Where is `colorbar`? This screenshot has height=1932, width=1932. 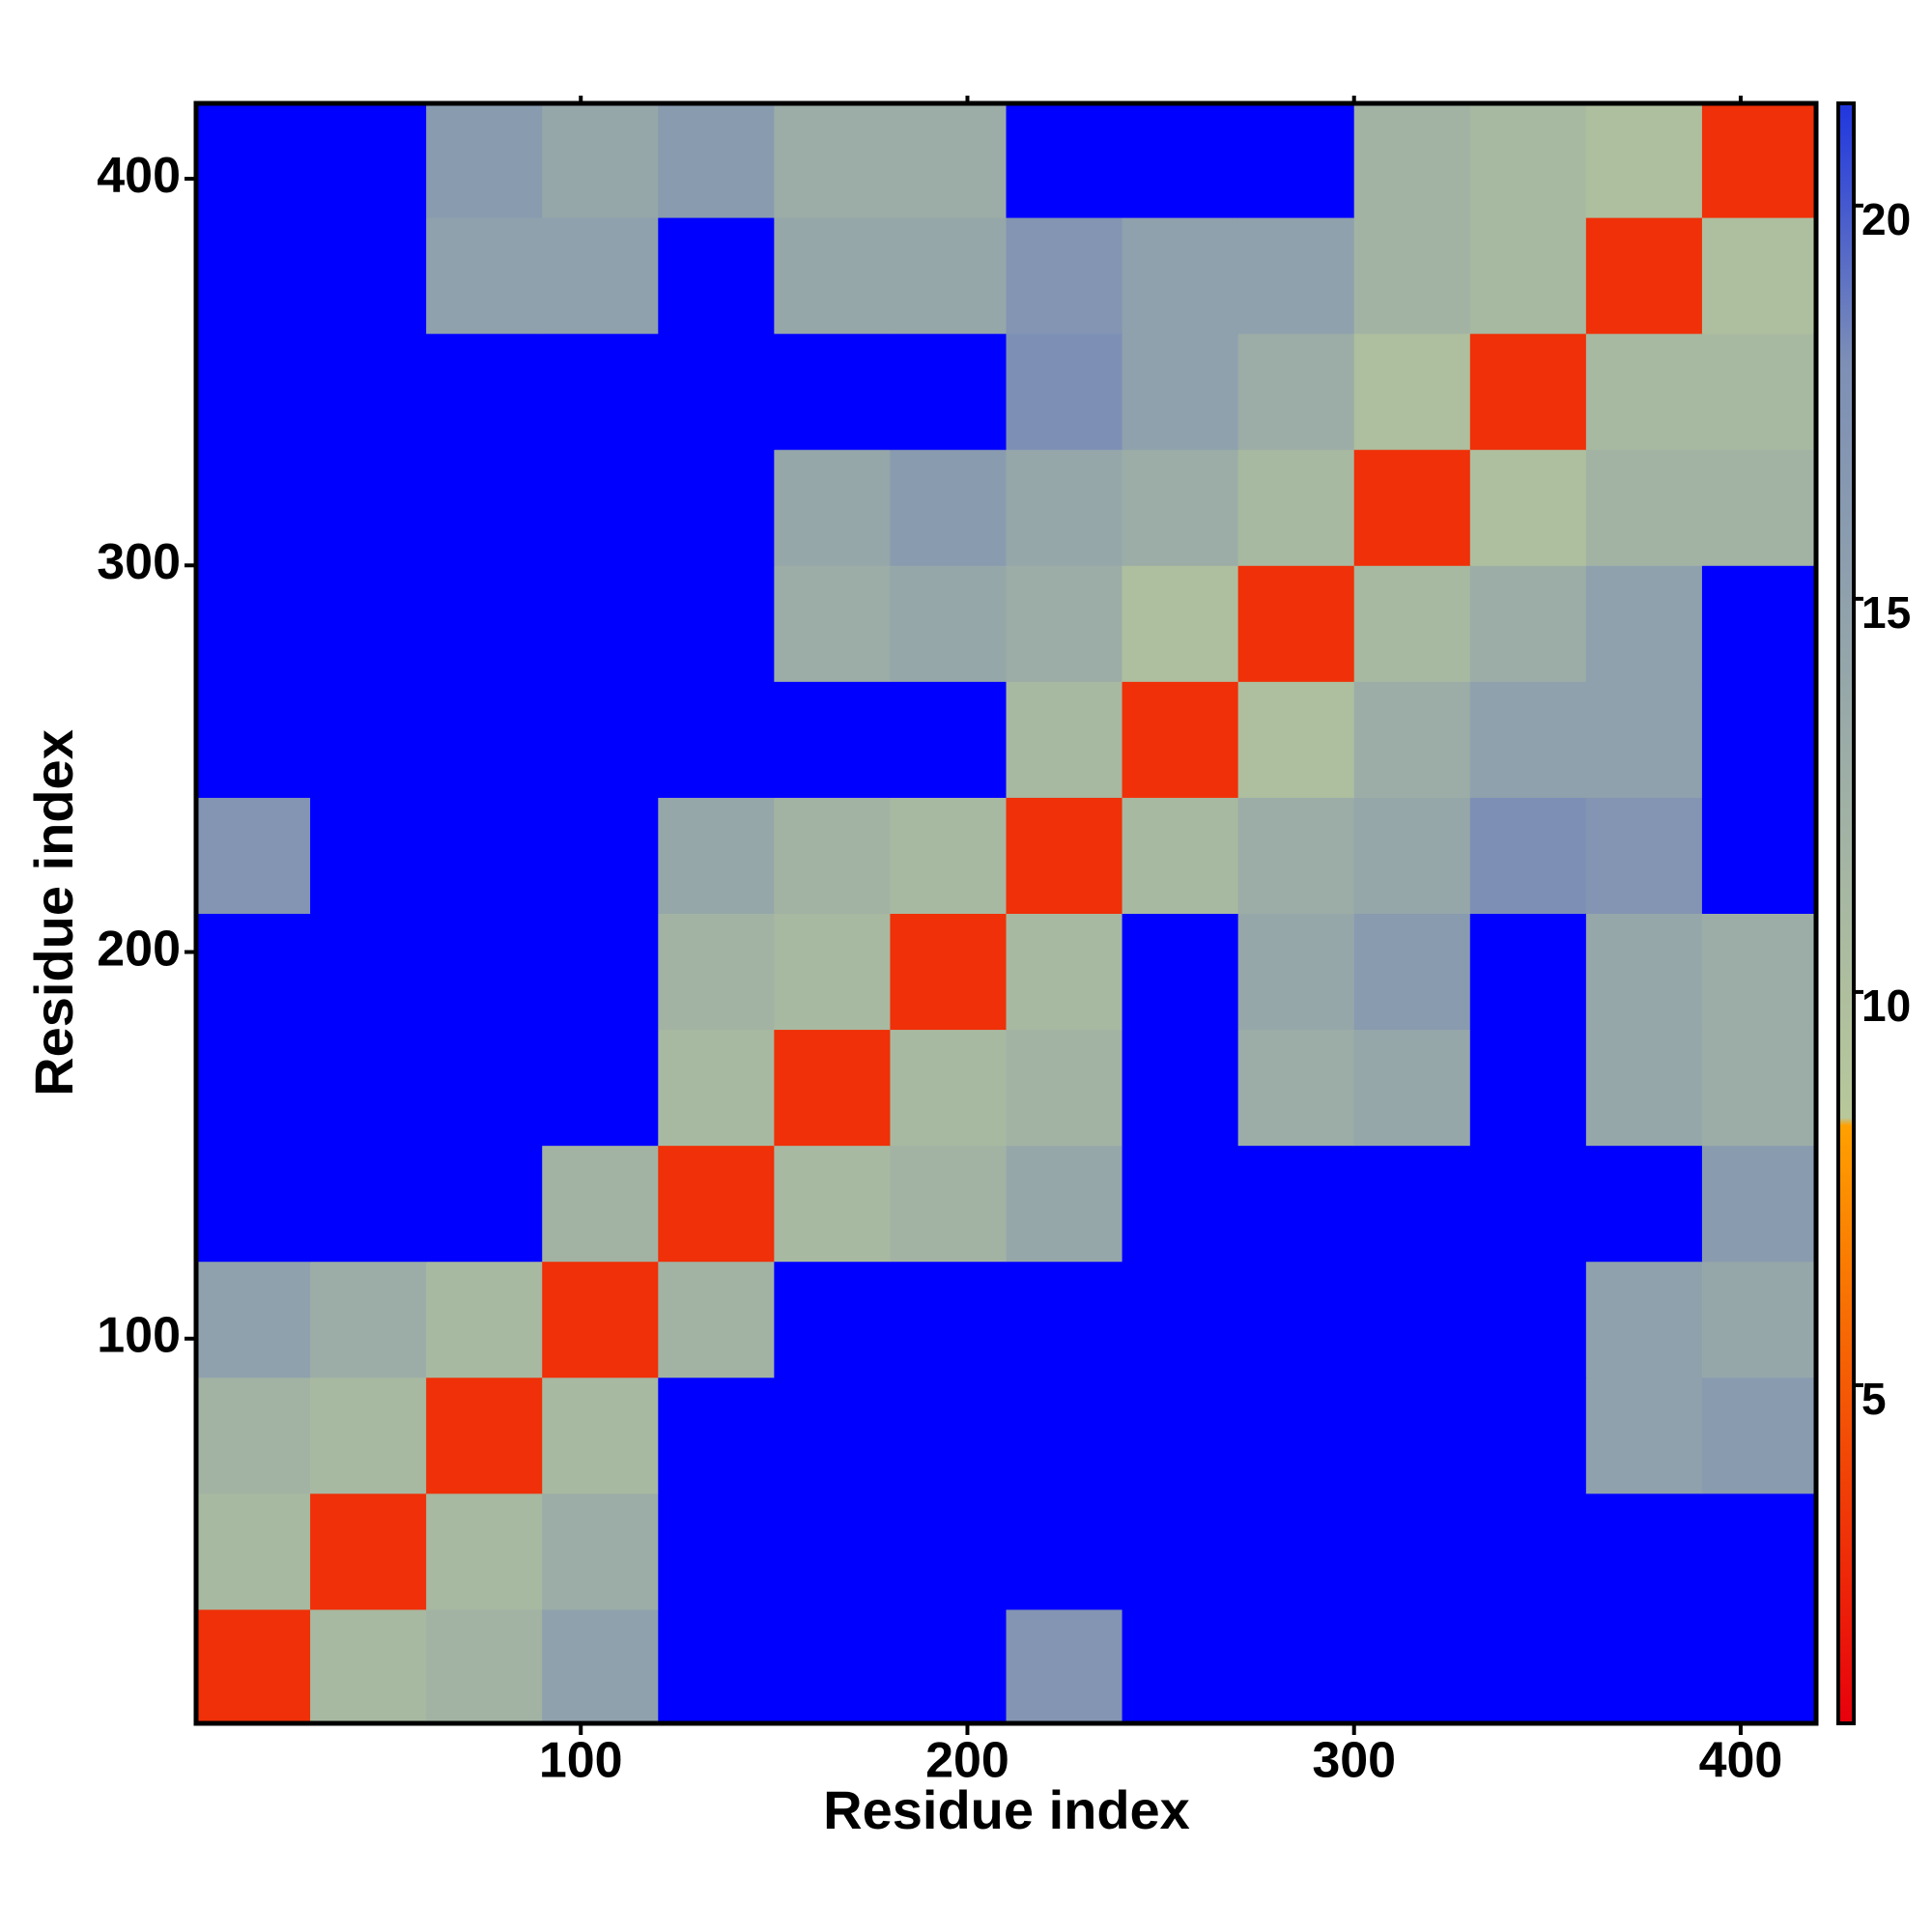 colorbar is located at coordinates (1846, 913).